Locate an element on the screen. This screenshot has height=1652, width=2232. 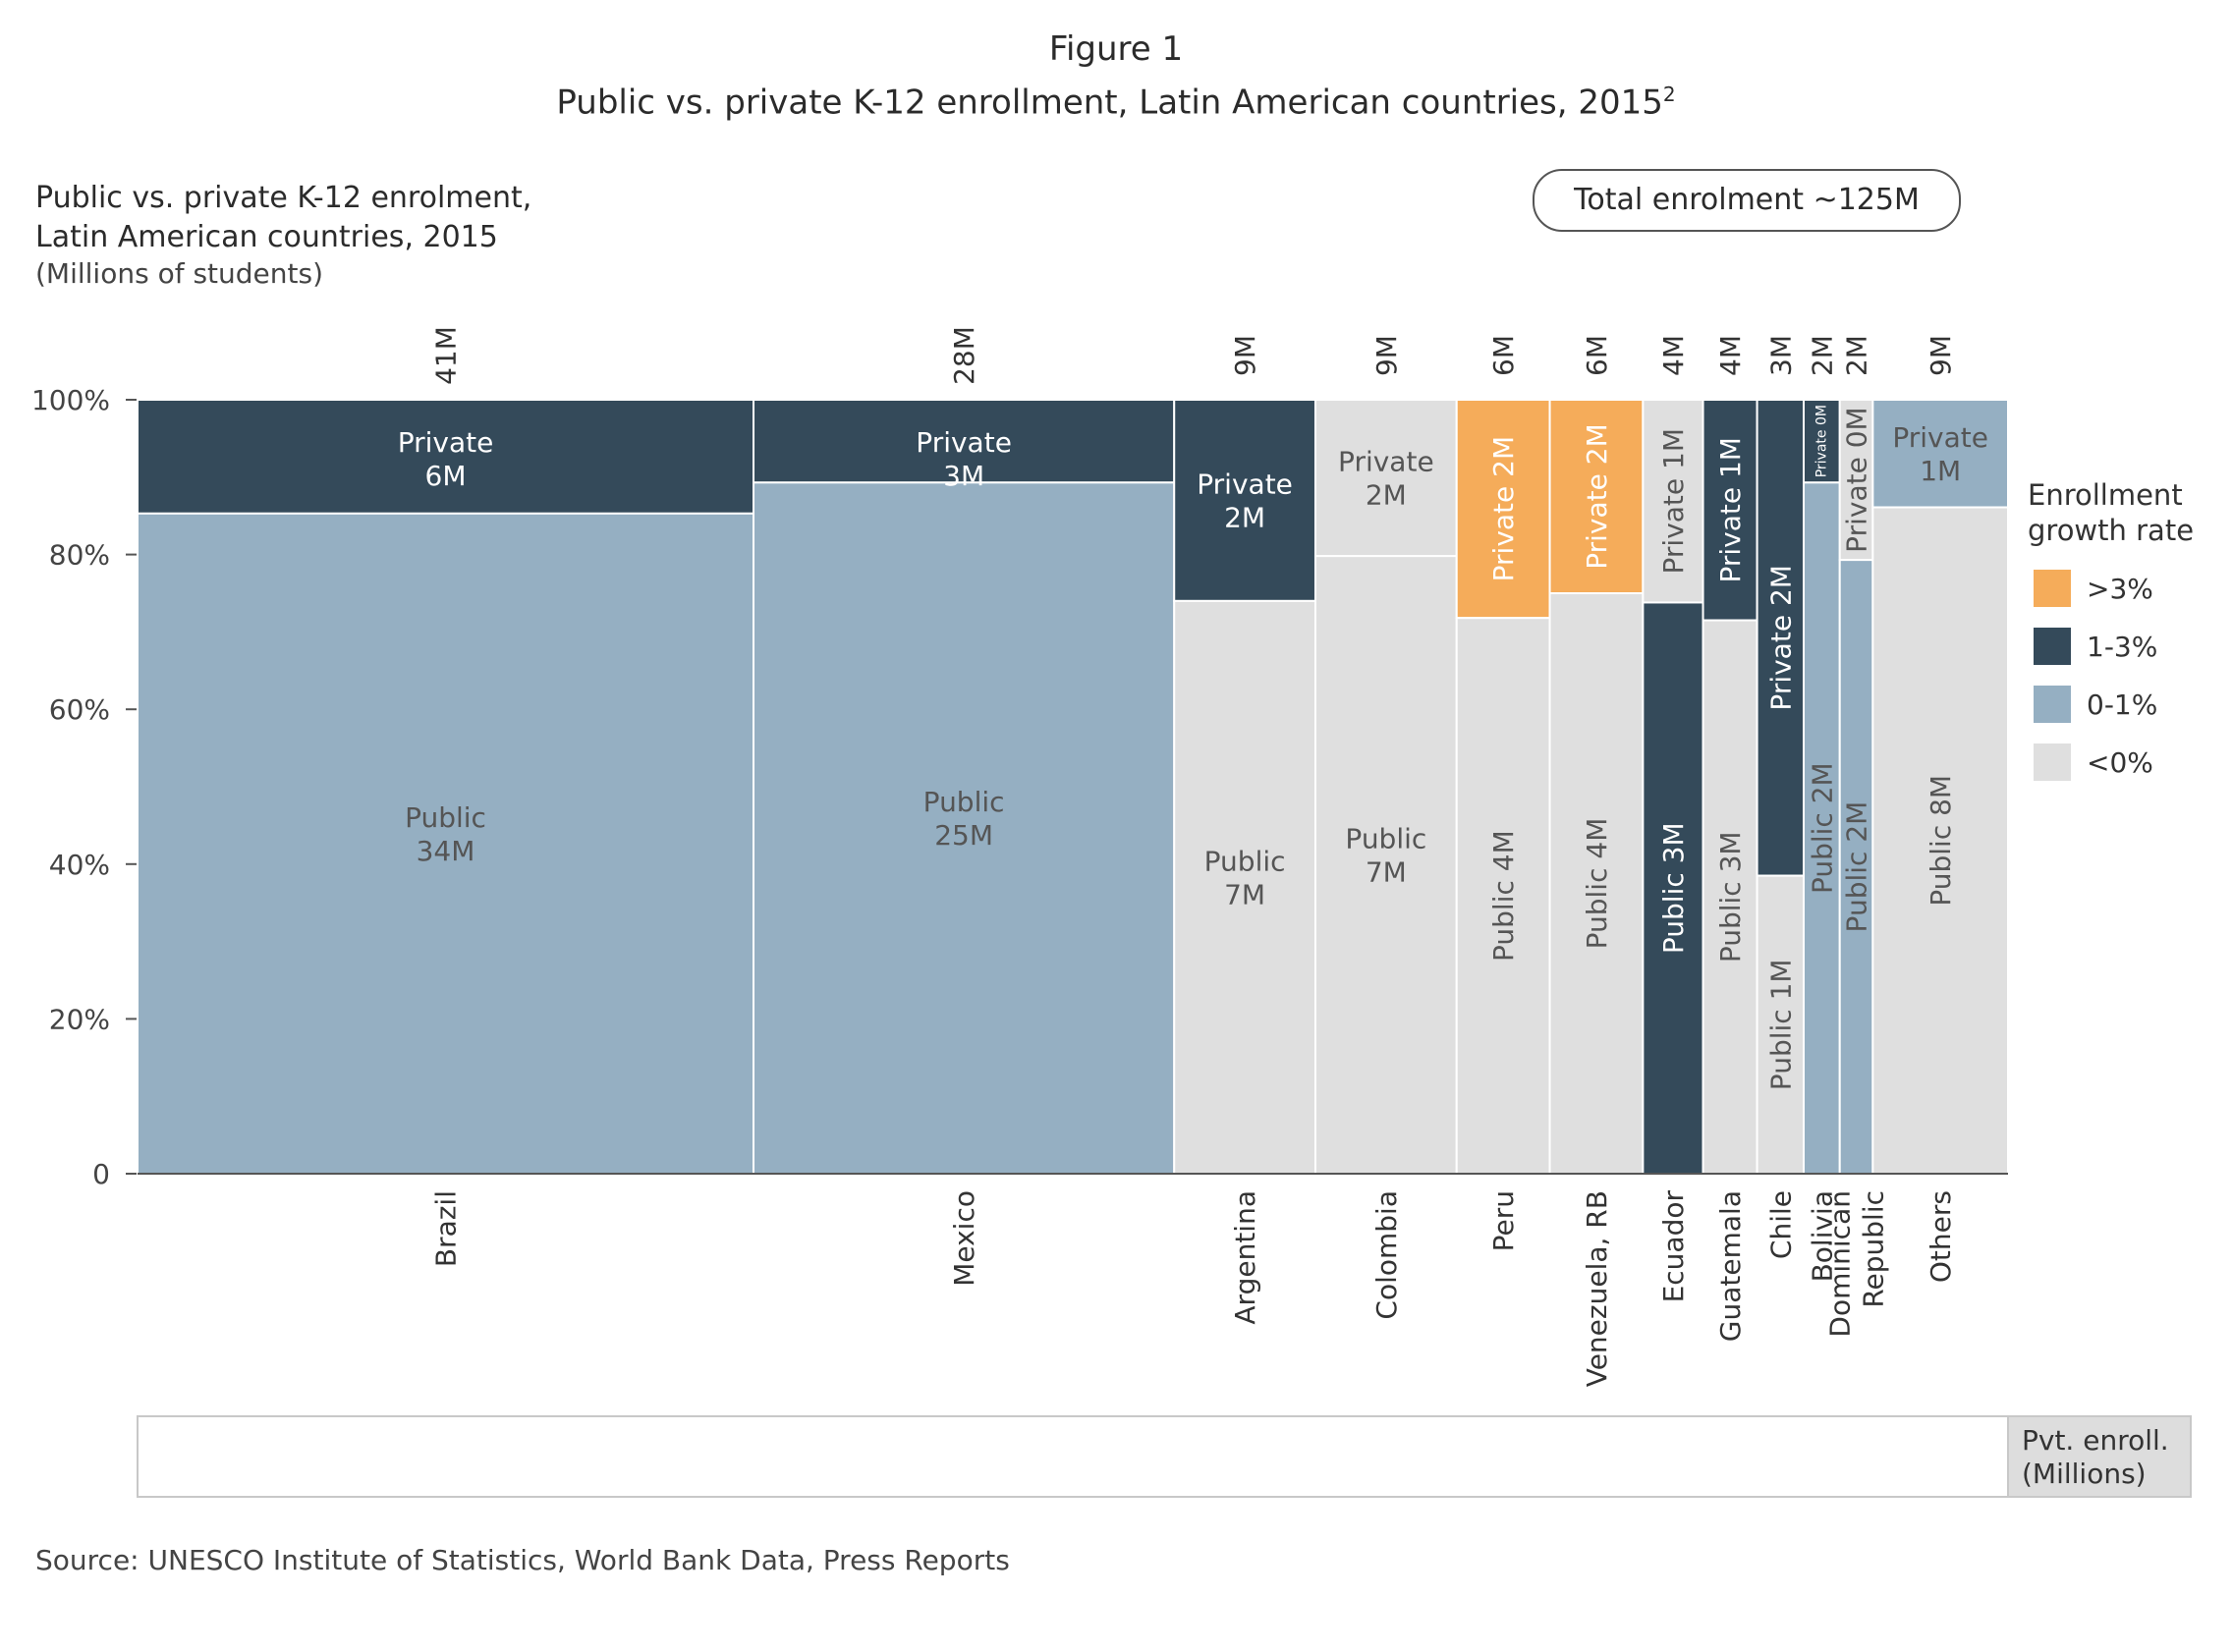
country-label: Bolivia is located at coordinates (1822, 1236).